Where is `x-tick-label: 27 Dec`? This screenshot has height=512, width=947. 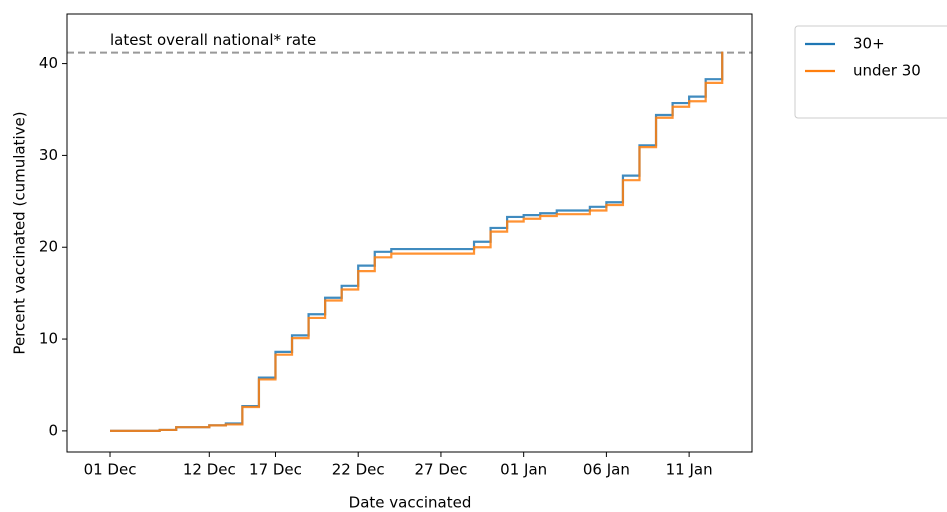
x-tick-label: 27 Dec is located at coordinates (440, 470).